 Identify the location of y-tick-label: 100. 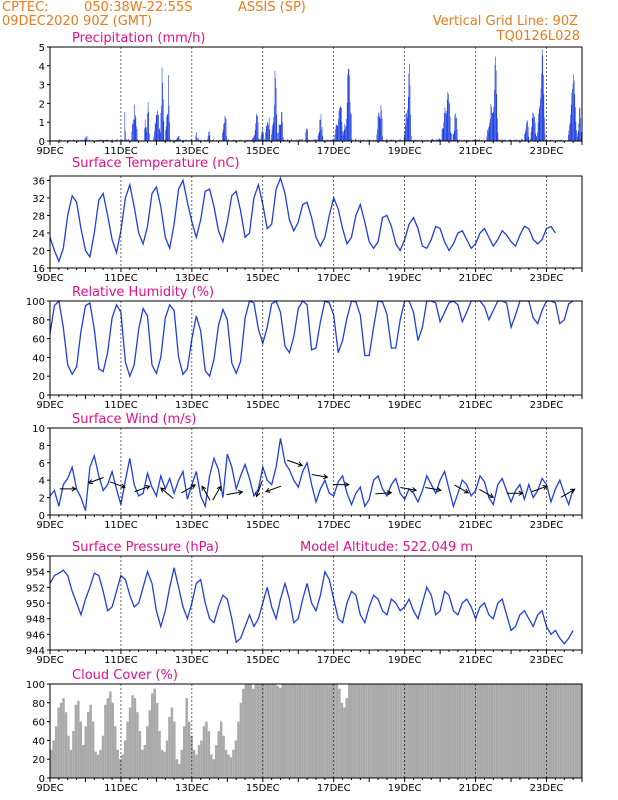
(35, 685).